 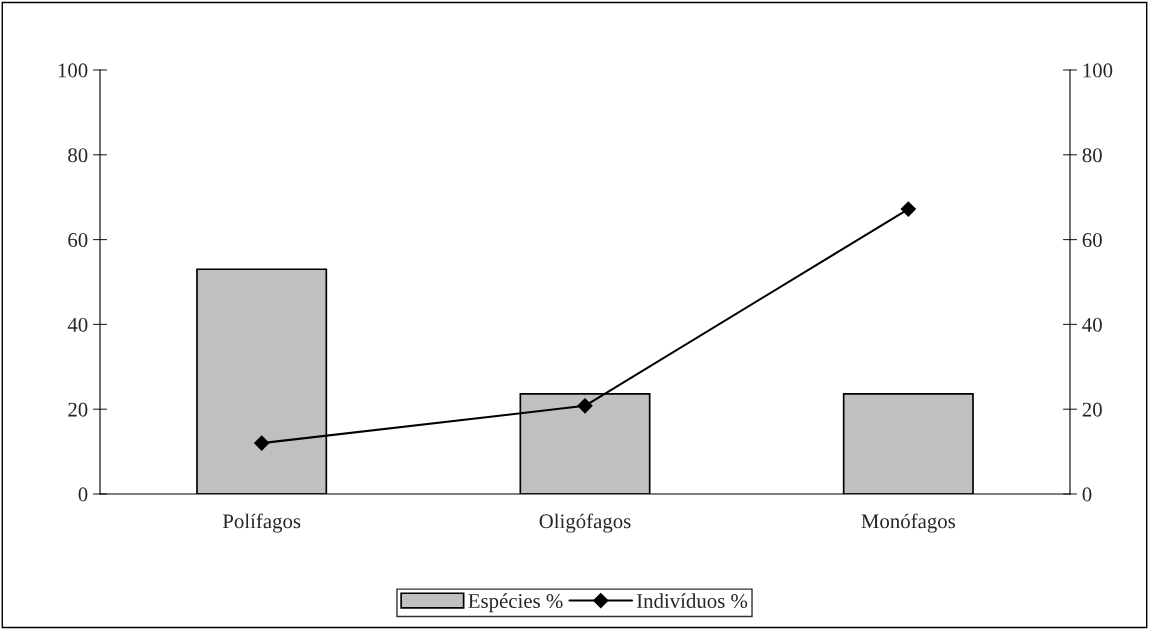 I want to click on y-tick-label: 40, so click(x=77, y=324).